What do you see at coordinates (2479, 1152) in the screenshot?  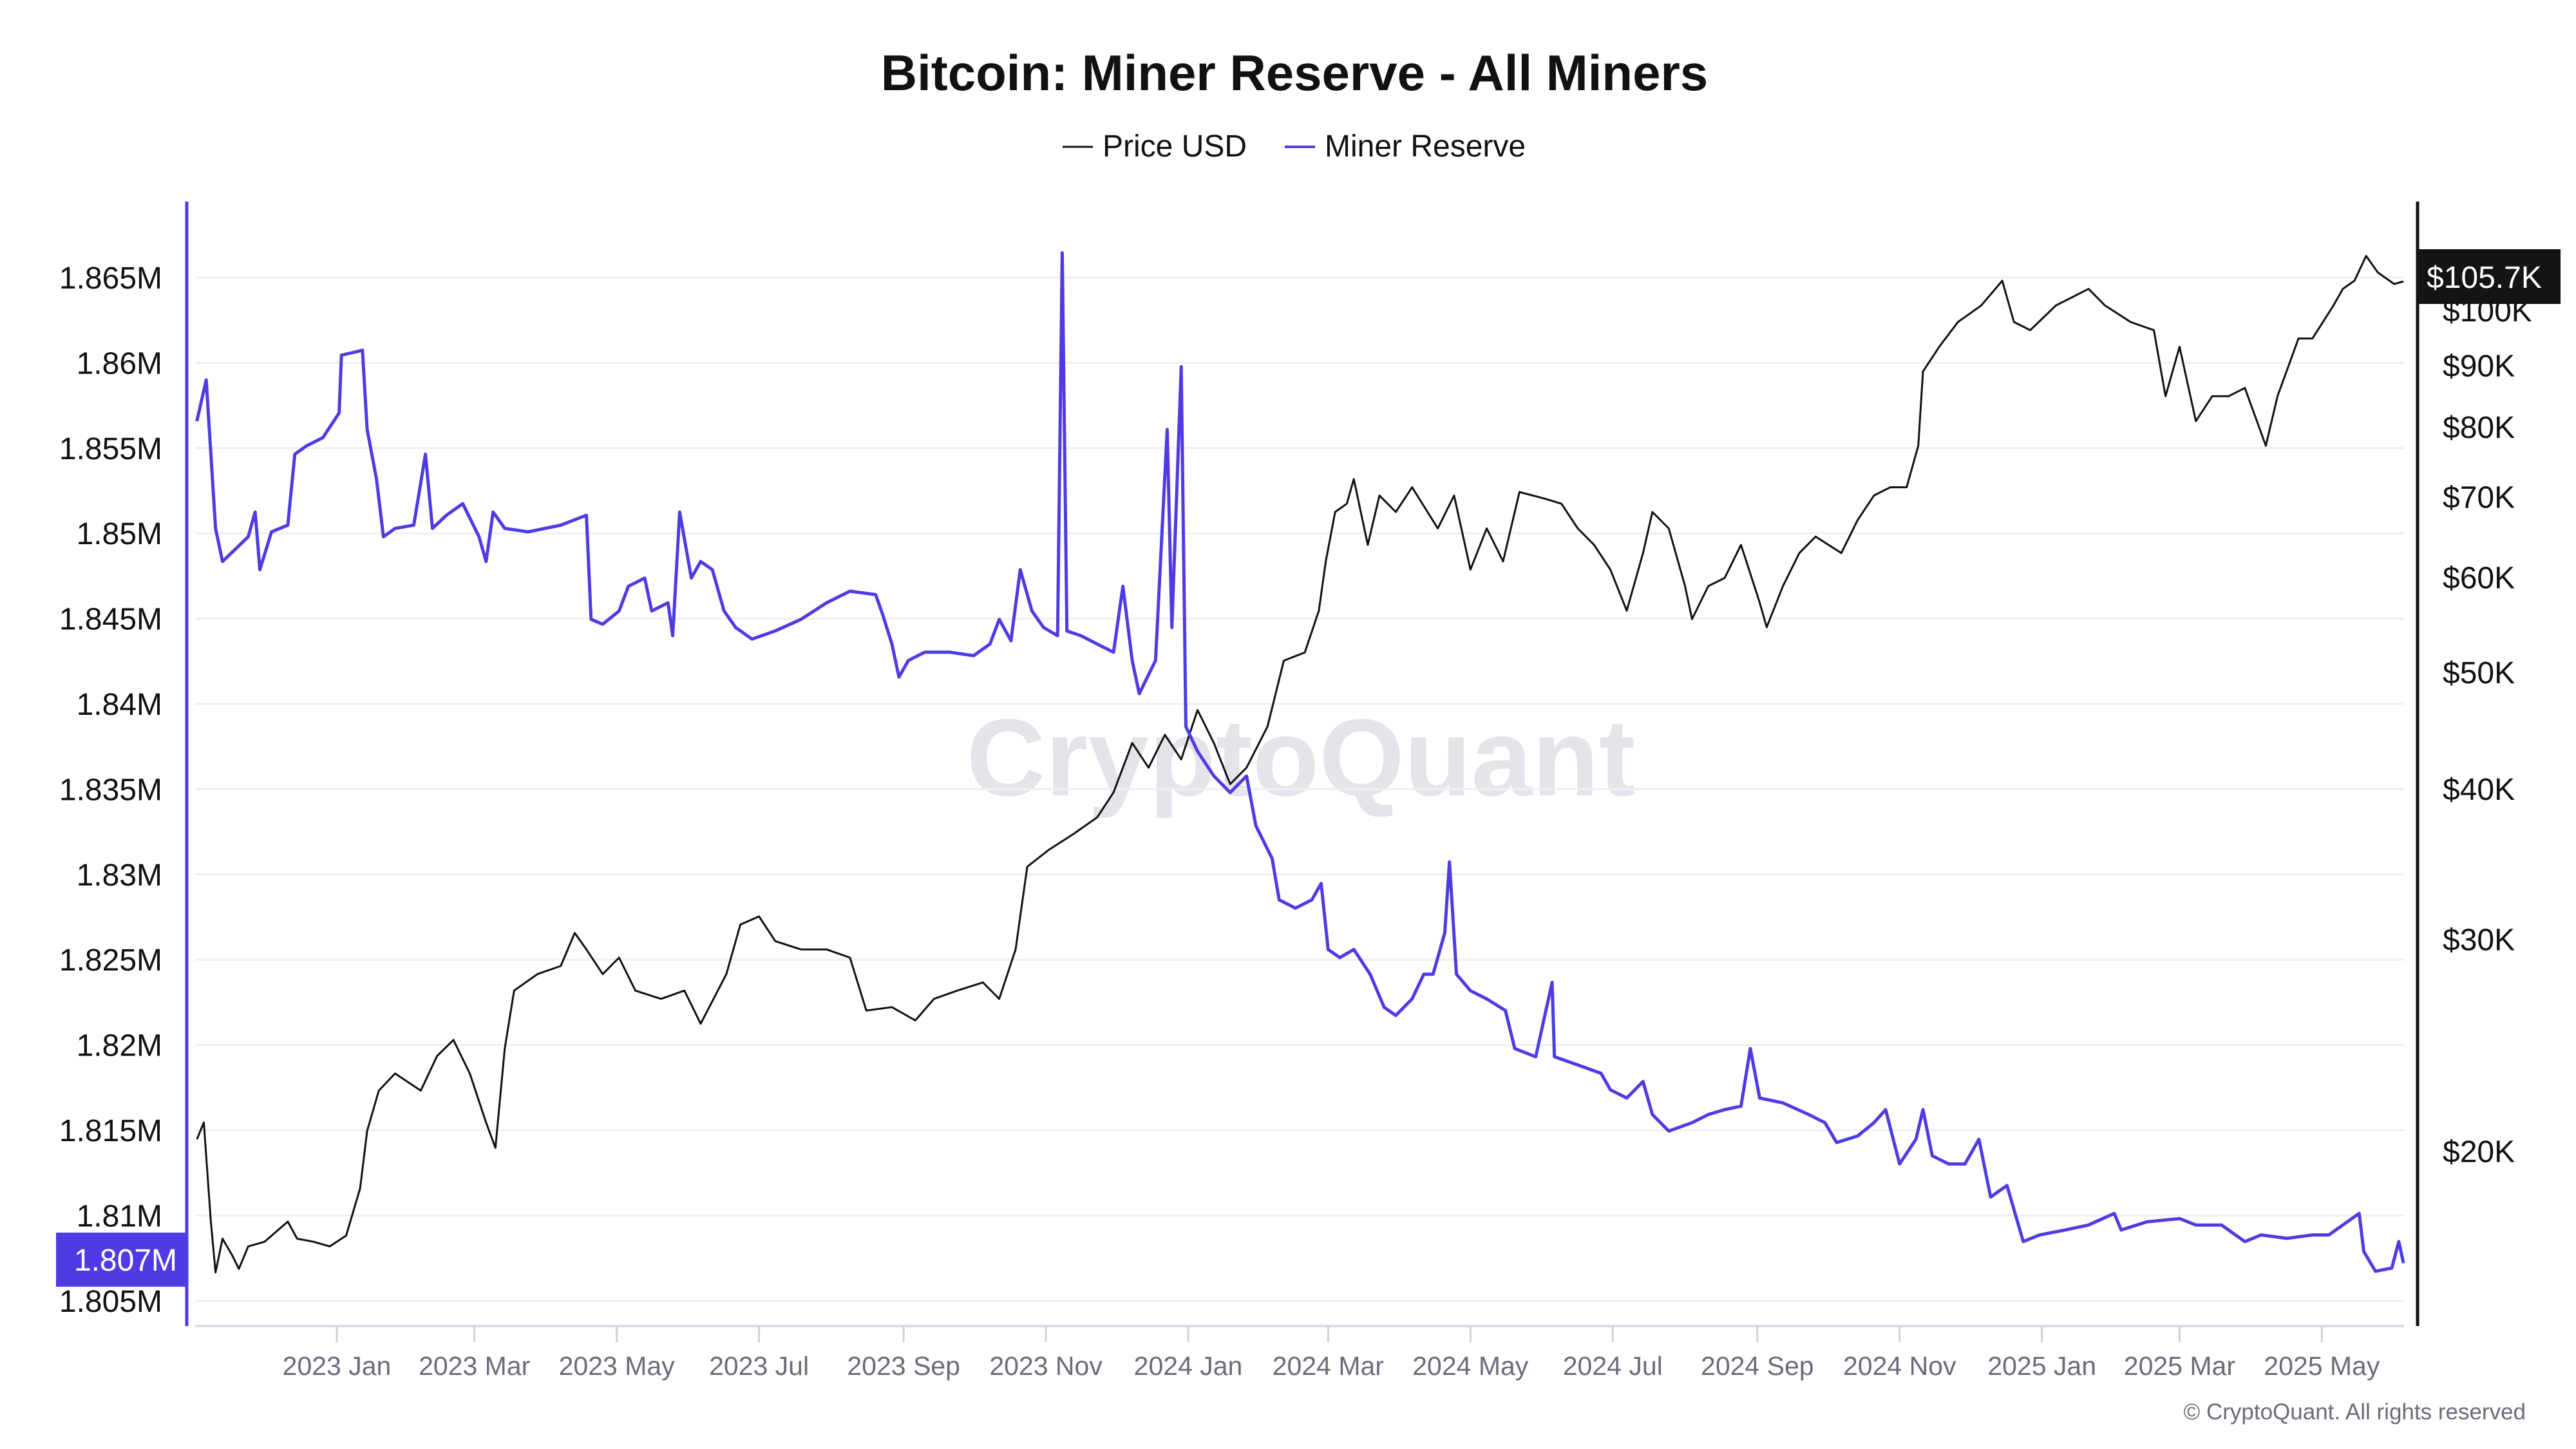 I see `y-right-tick-label: $20K` at bounding box center [2479, 1152].